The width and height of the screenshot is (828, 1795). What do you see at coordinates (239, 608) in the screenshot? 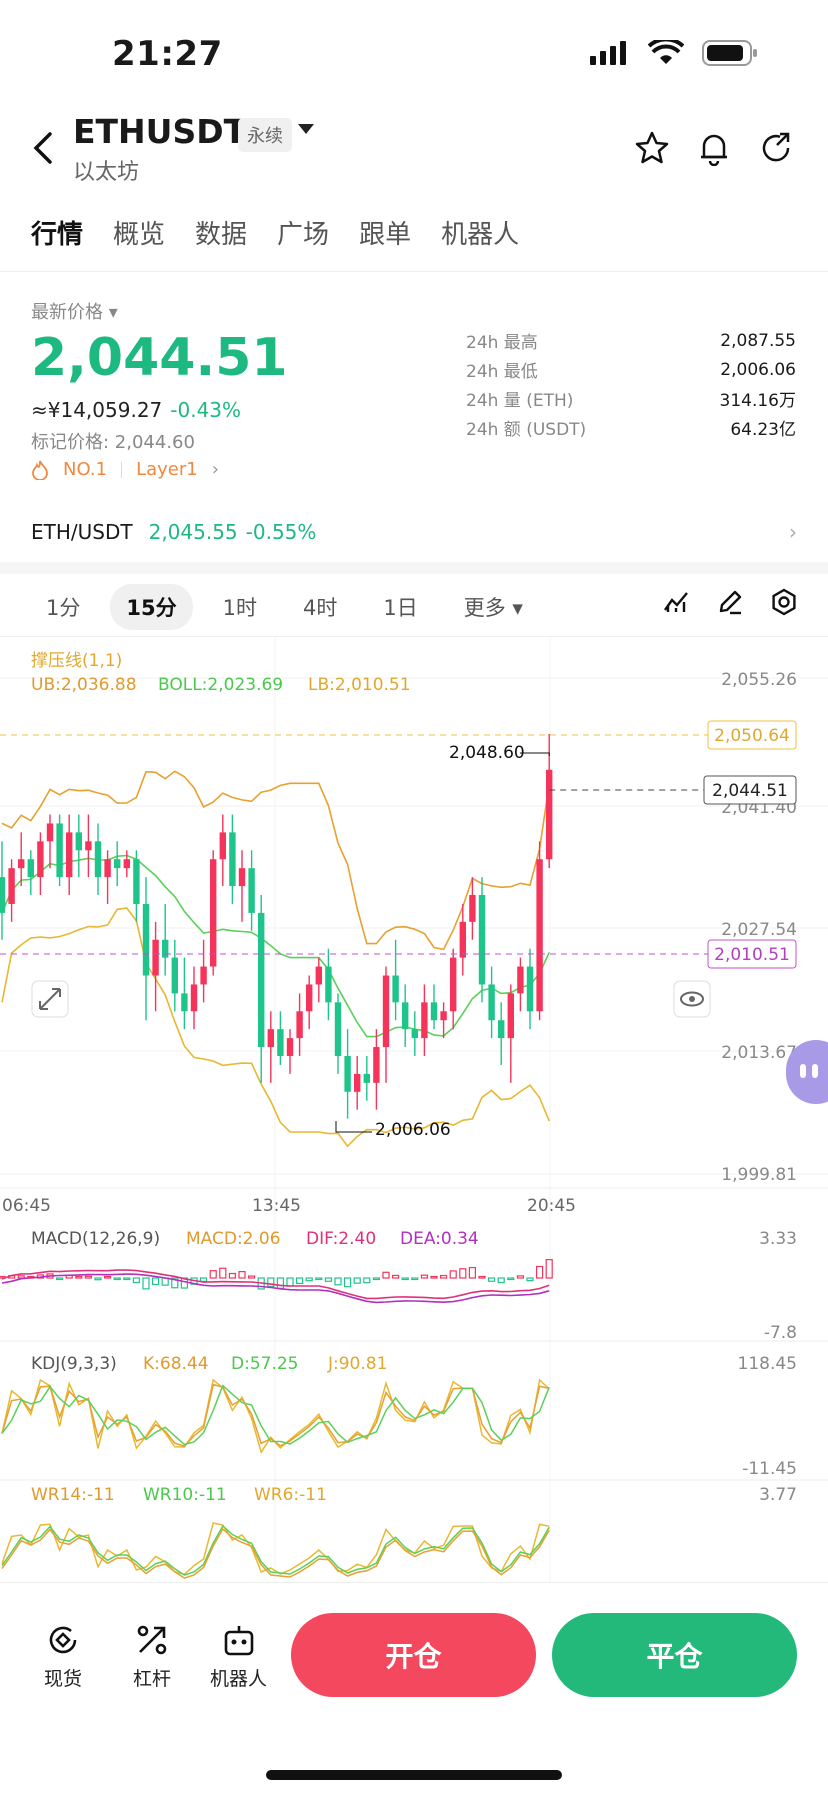
I see `tf-1h: 1时` at bounding box center [239, 608].